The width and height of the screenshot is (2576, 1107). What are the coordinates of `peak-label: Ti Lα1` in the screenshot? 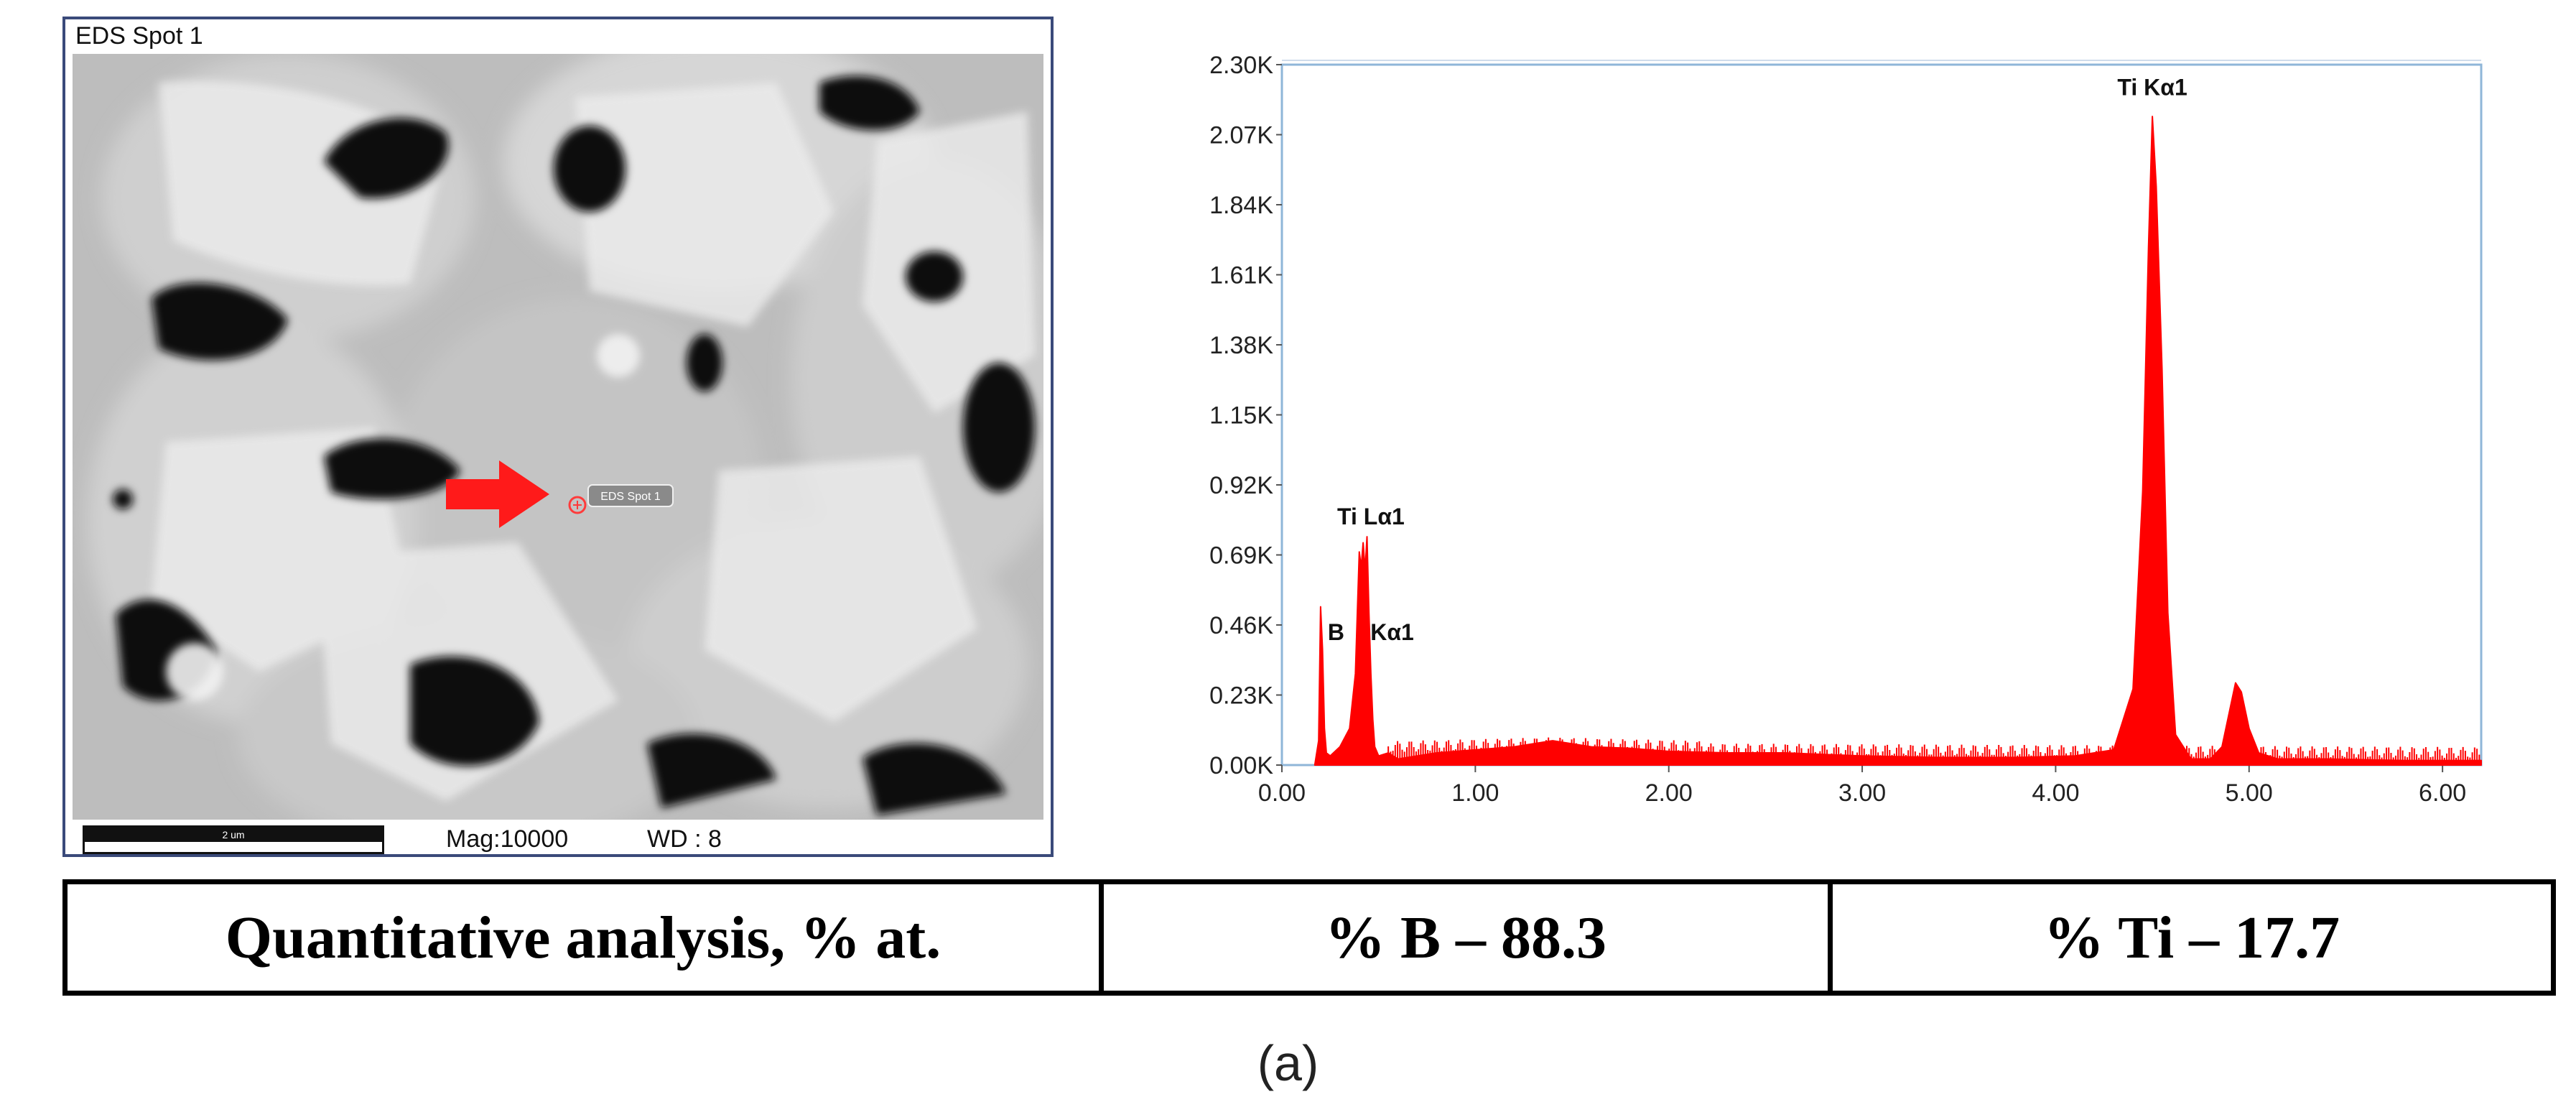 It's located at (1371, 516).